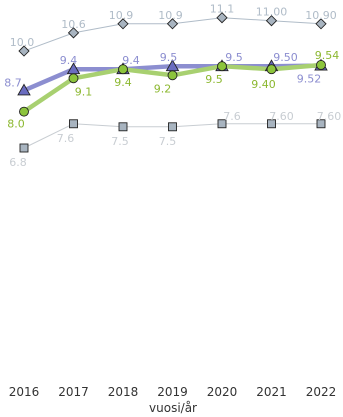 This screenshot has width=343, height=417. What do you see at coordinates (272, 12) in the screenshot?
I see `data-label-diamond-2021: 11.00` at bounding box center [272, 12].